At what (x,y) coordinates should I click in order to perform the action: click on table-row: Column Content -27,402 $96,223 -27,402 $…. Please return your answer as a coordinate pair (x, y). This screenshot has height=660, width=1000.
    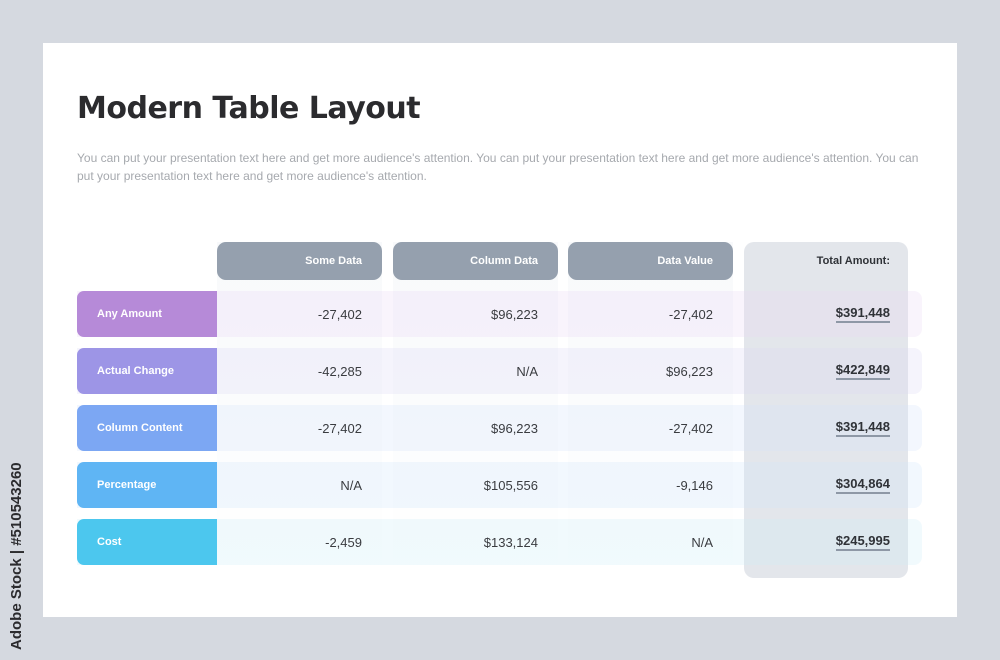
    Looking at the image, I should click on (499, 428).